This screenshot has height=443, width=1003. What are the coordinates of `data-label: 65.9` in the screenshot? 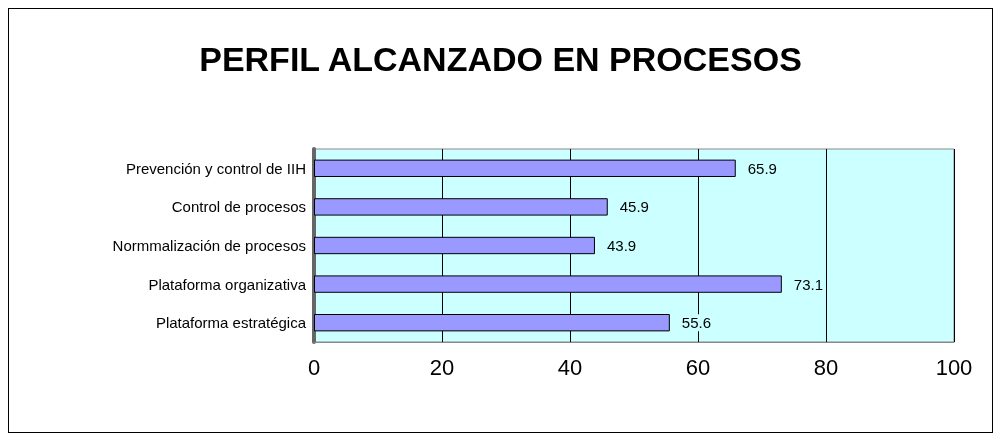 It's located at (762, 168).